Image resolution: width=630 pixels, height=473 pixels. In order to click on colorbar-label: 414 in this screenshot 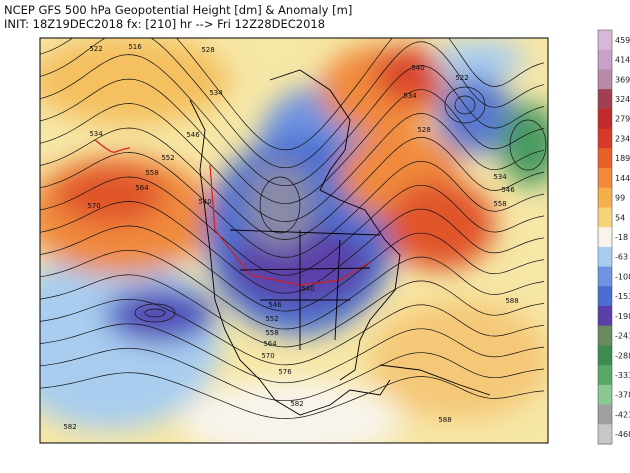, I will do `click(622, 60)`.